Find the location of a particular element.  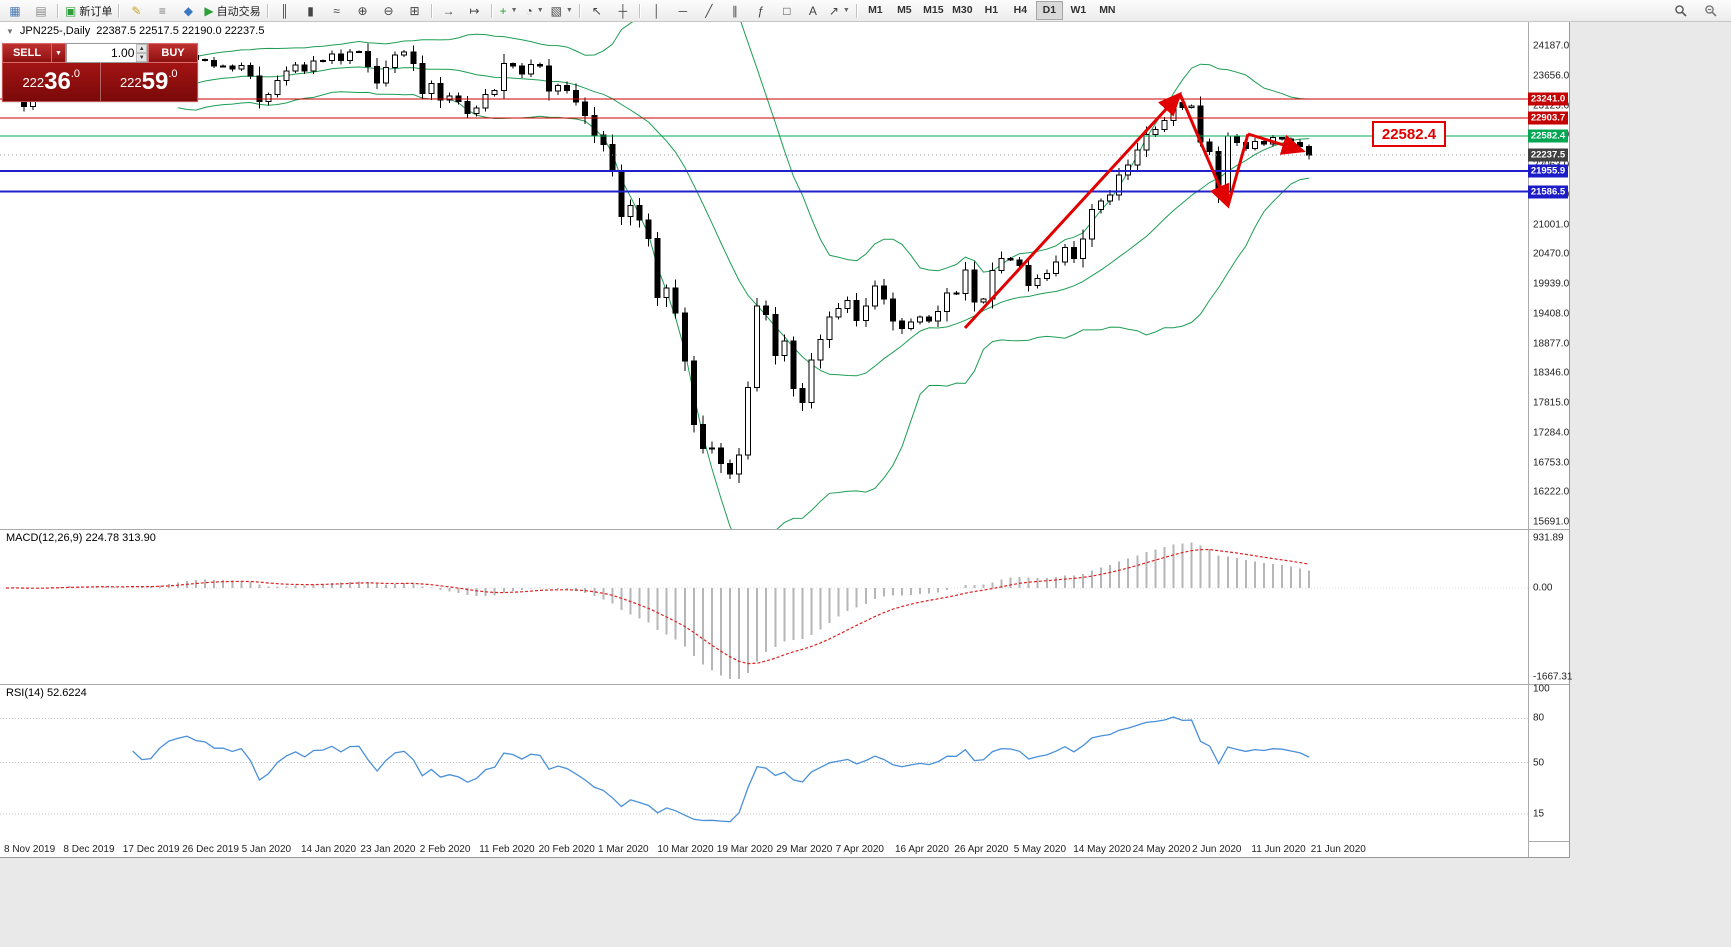

vertical-line-icon: │ is located at coordinates (657, 10).